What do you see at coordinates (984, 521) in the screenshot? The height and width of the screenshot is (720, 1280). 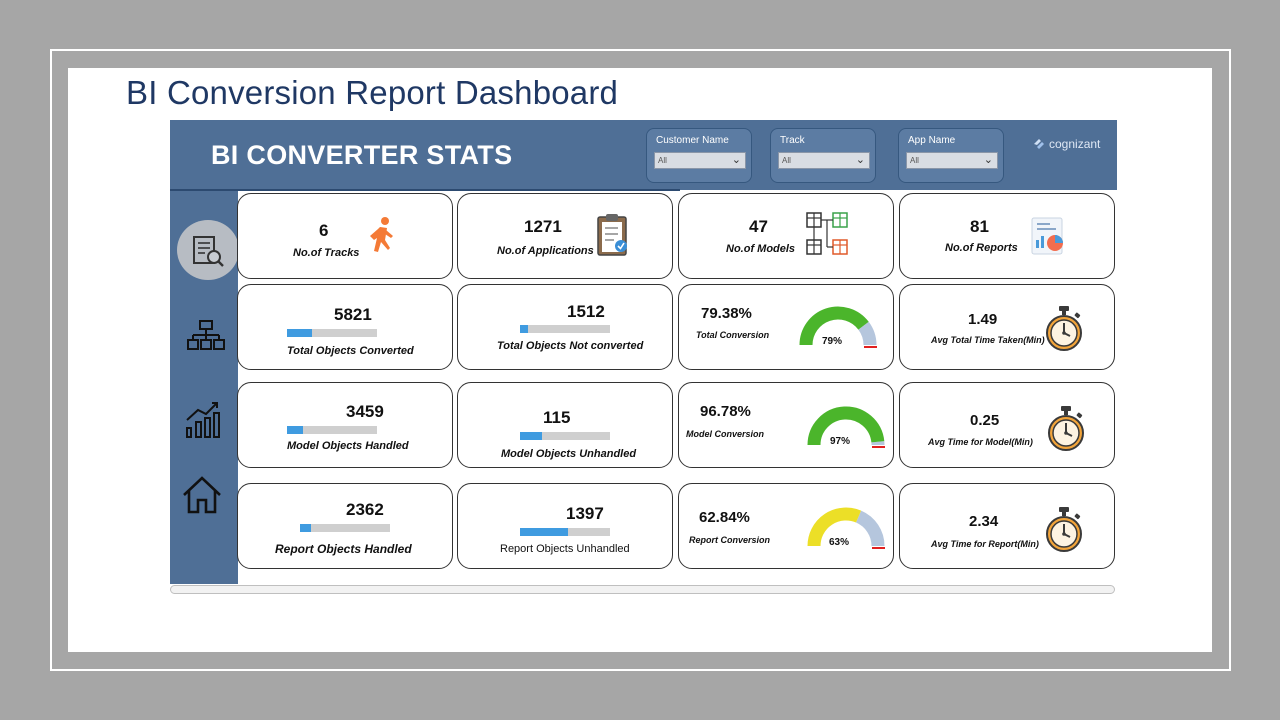 I see `avg-report-time-value: 2.34` at bounding box center [984, 521].